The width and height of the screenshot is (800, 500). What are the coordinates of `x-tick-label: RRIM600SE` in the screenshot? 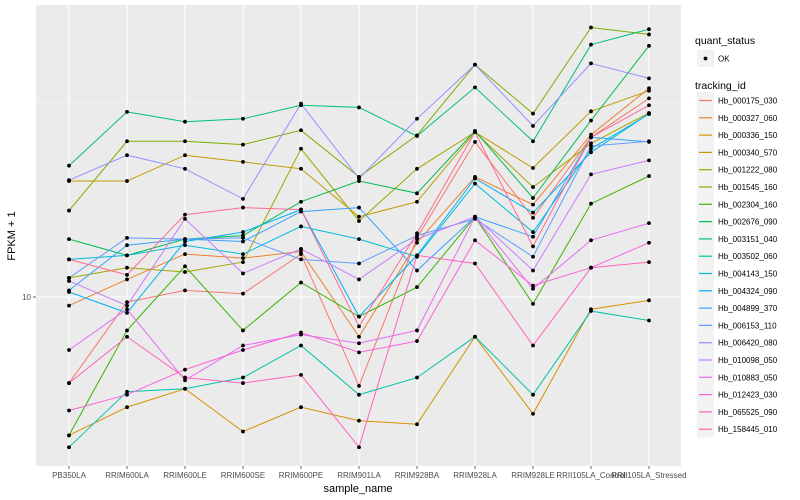 It's located at (243, 475).